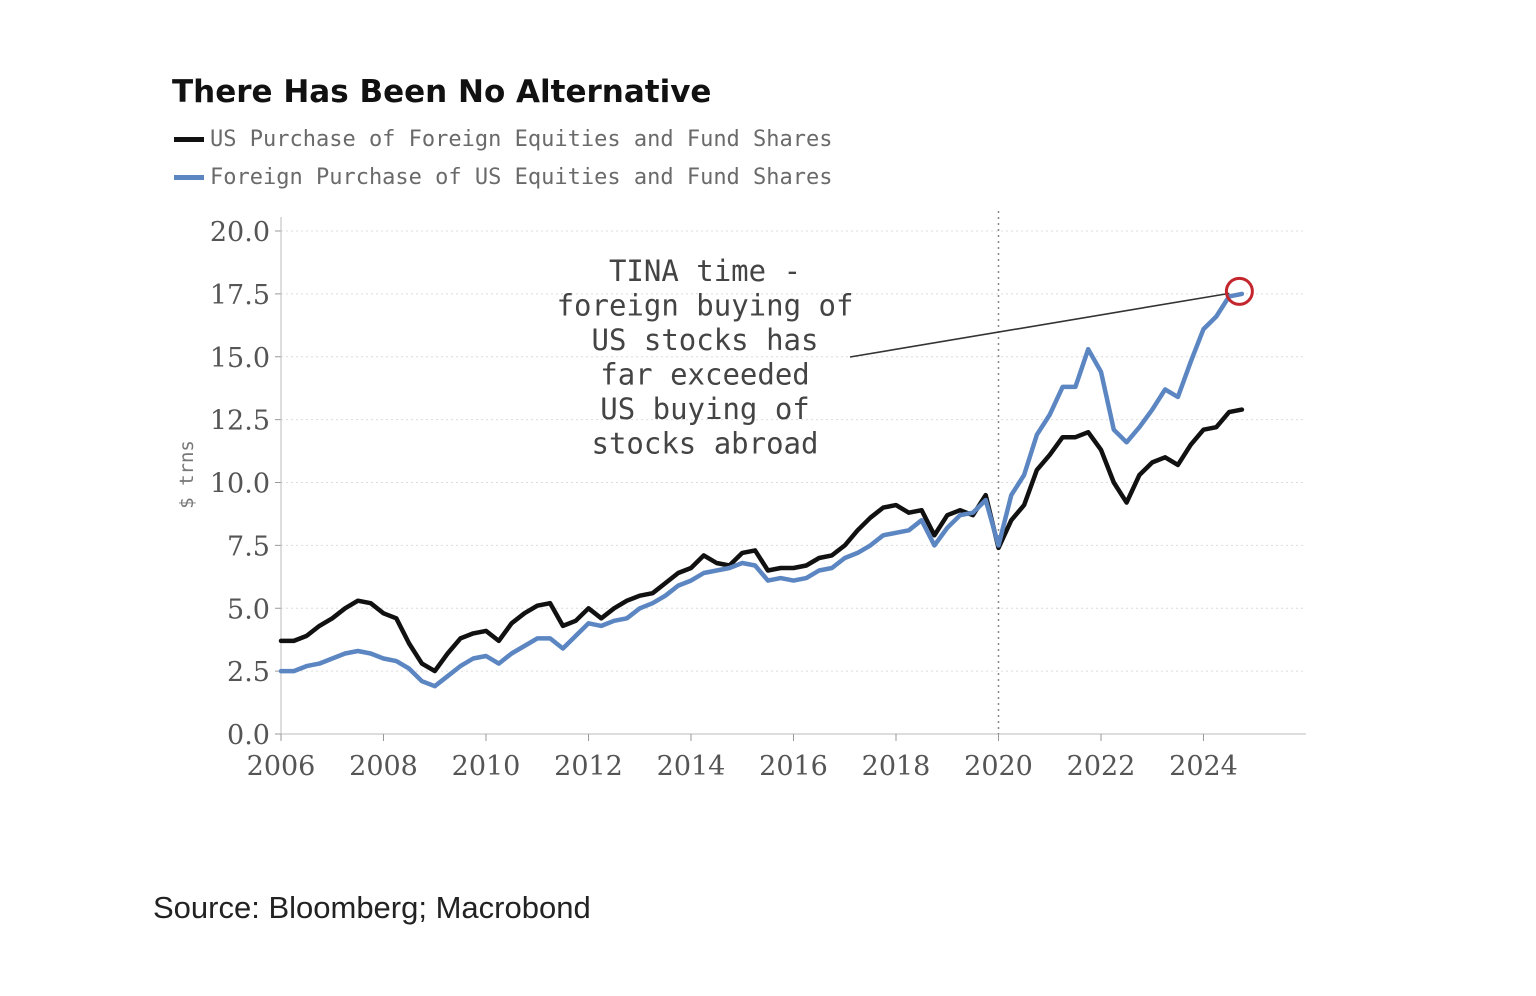 This screenshot has height=996, width=1536. Describe the element at coordinates (705, 409) in the screenshot. I see `annotation-text-line: US buying of` at that location.